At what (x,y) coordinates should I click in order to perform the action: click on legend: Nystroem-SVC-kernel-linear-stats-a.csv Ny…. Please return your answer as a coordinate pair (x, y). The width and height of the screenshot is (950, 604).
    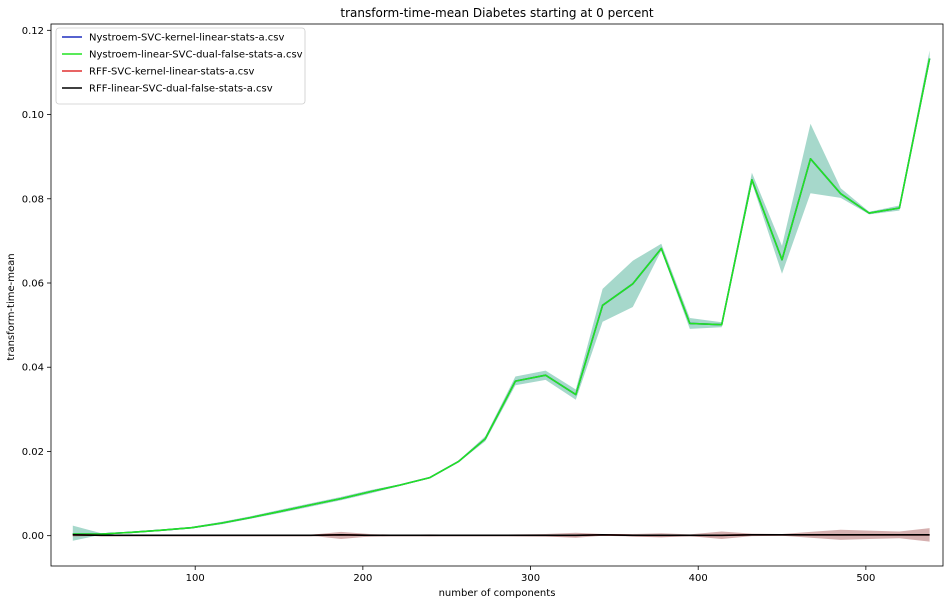
    Looking at the image, I should click on (180, 66).